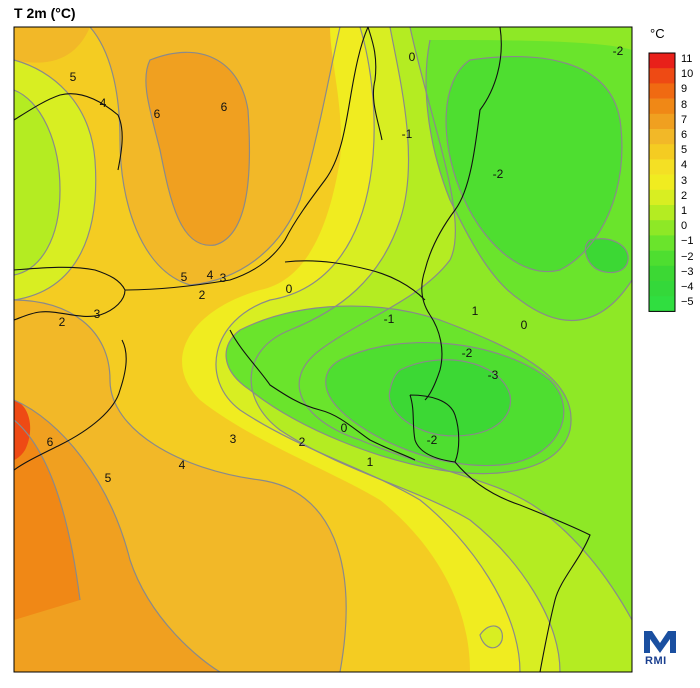 The image size is (700, 688). Describe the element at coordinates (45, 13) in the screenshot. I see `map-title: T 2m (°C)` at that location.